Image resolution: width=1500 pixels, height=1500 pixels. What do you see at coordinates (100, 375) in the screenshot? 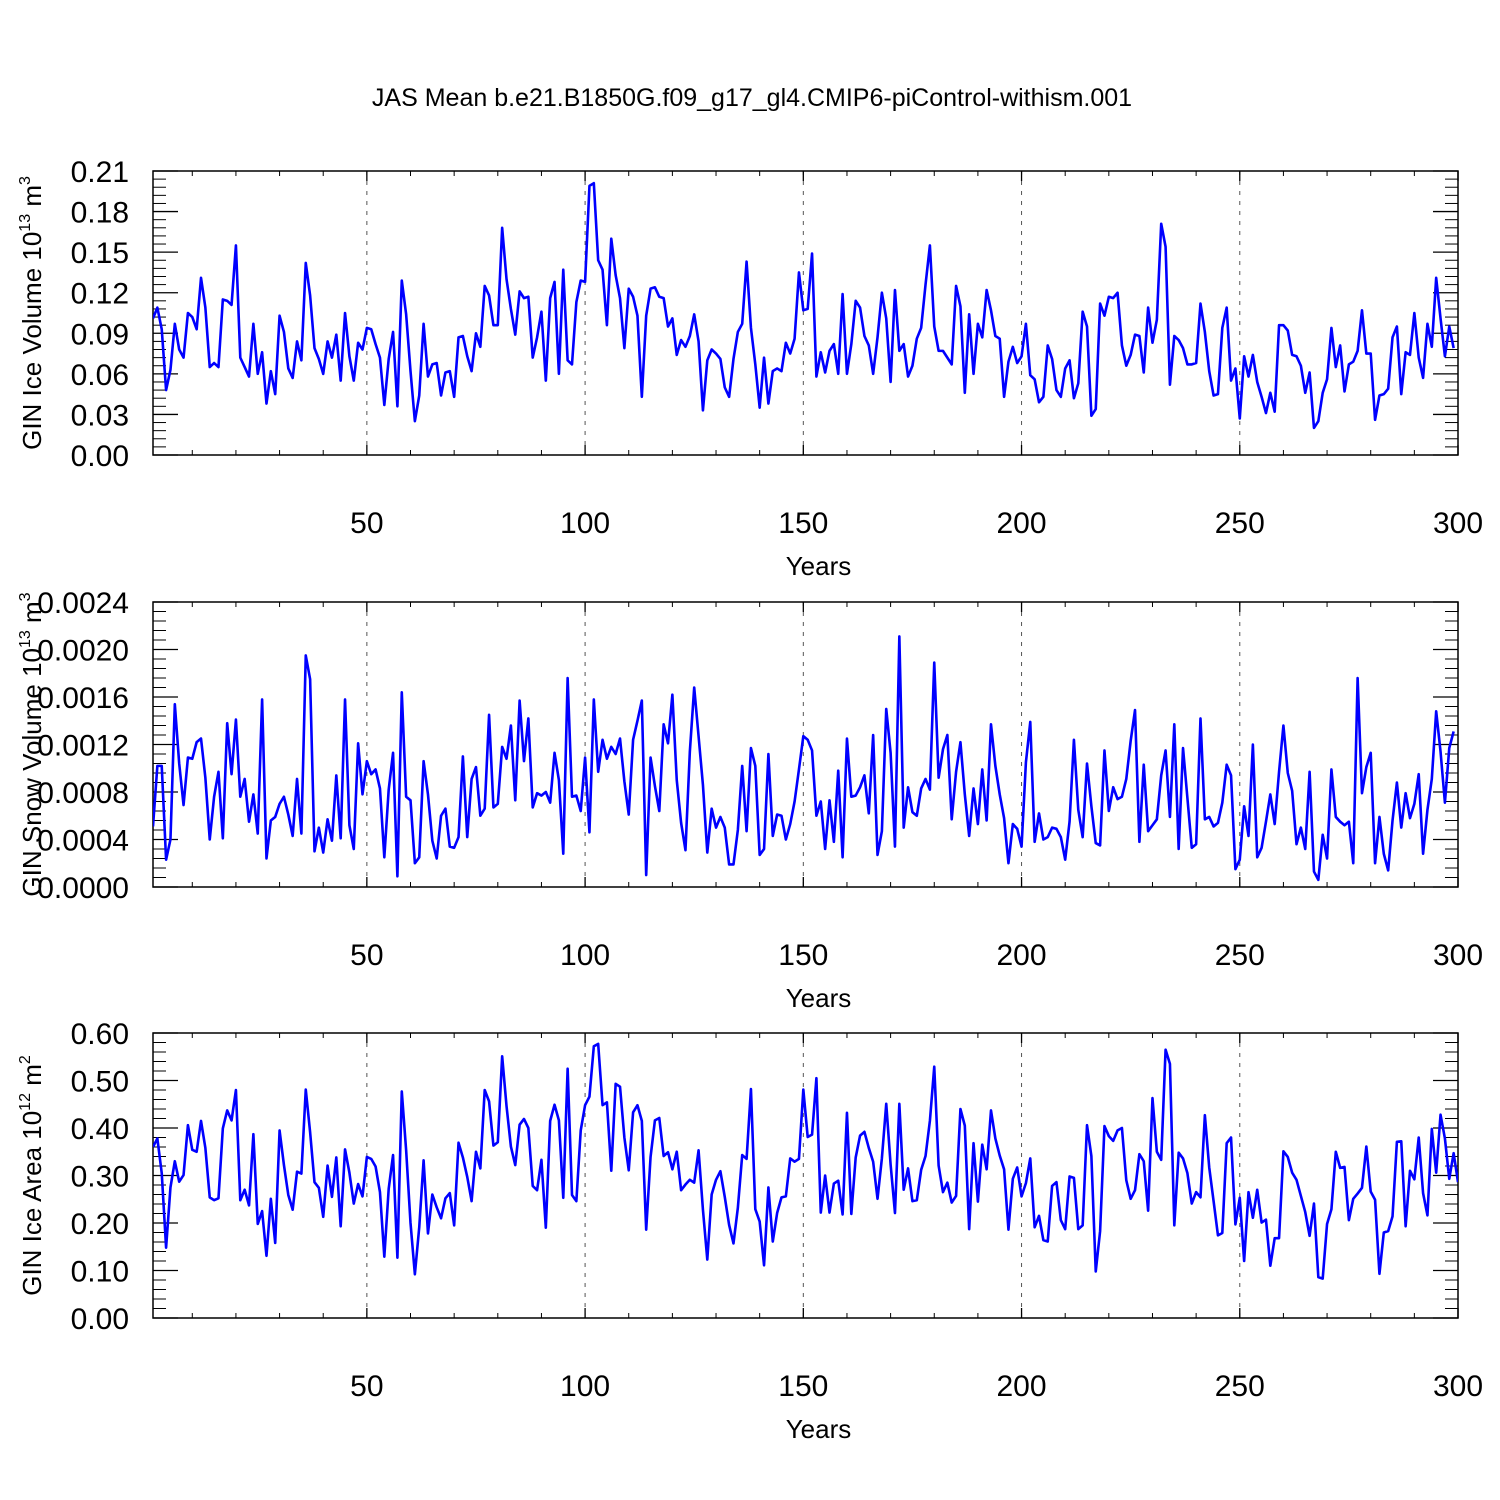
I see `y-tick-label: 0.06` at bounding box center [100, 375].